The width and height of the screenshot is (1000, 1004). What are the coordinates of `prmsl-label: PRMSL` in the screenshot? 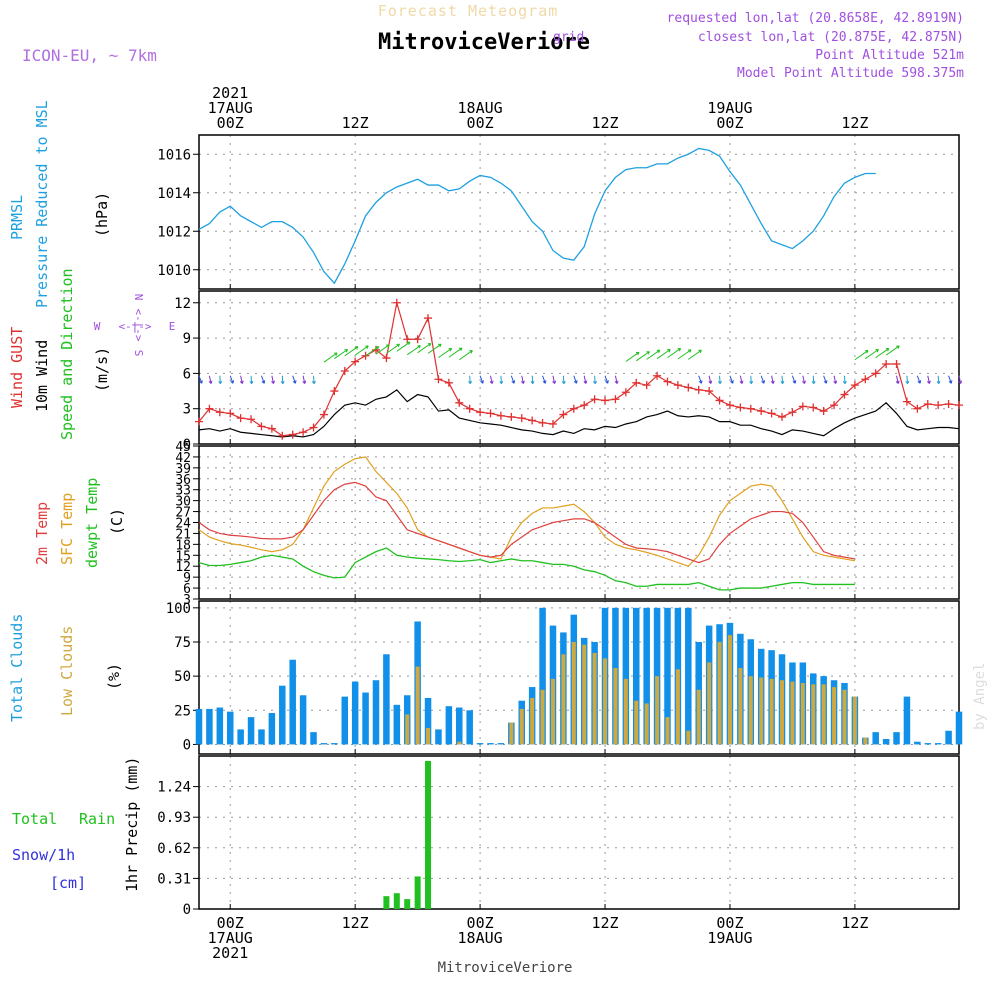 It's located at (17, 217).